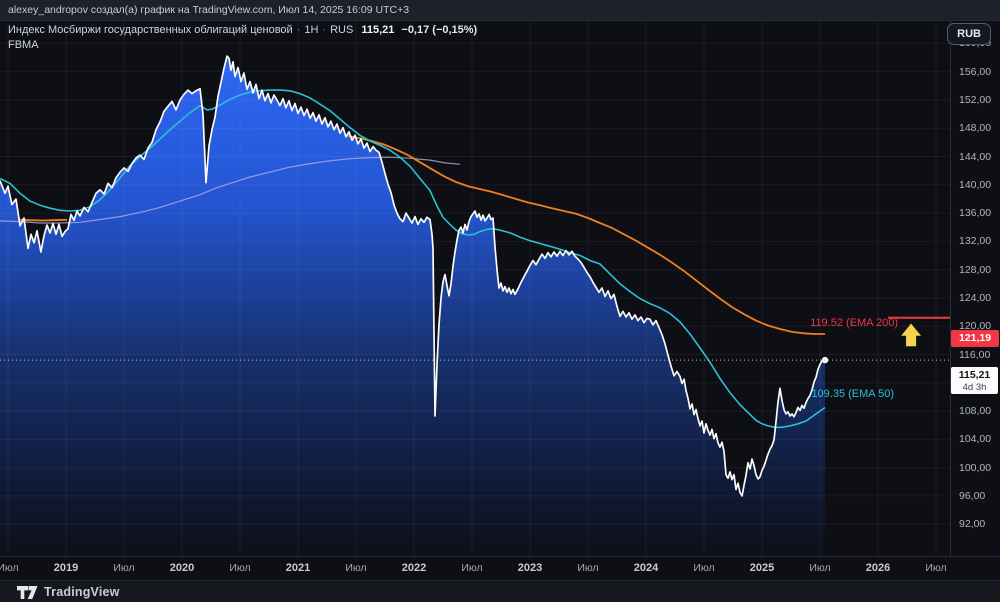  Describe the element at coordinates (975, 184) in the screenshot. I see `price-tick-label: 140,00` at that location.